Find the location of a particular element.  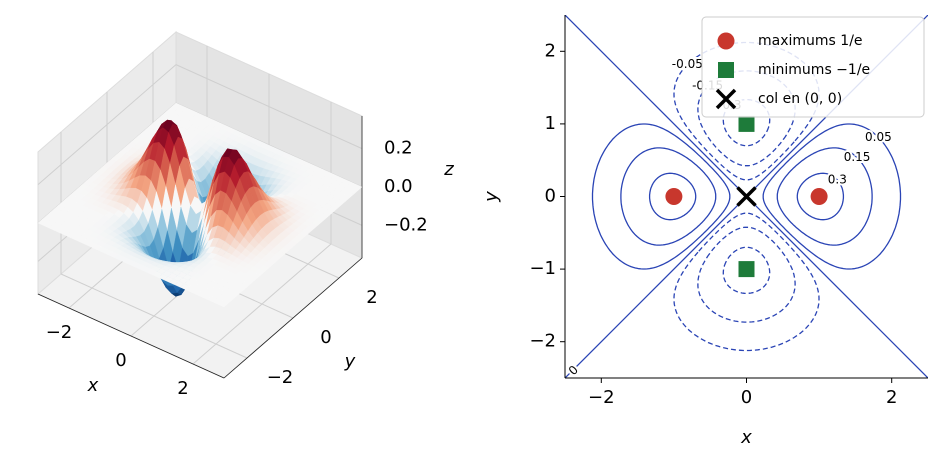

z-axis-label: z is located at coordinates (448, 169).